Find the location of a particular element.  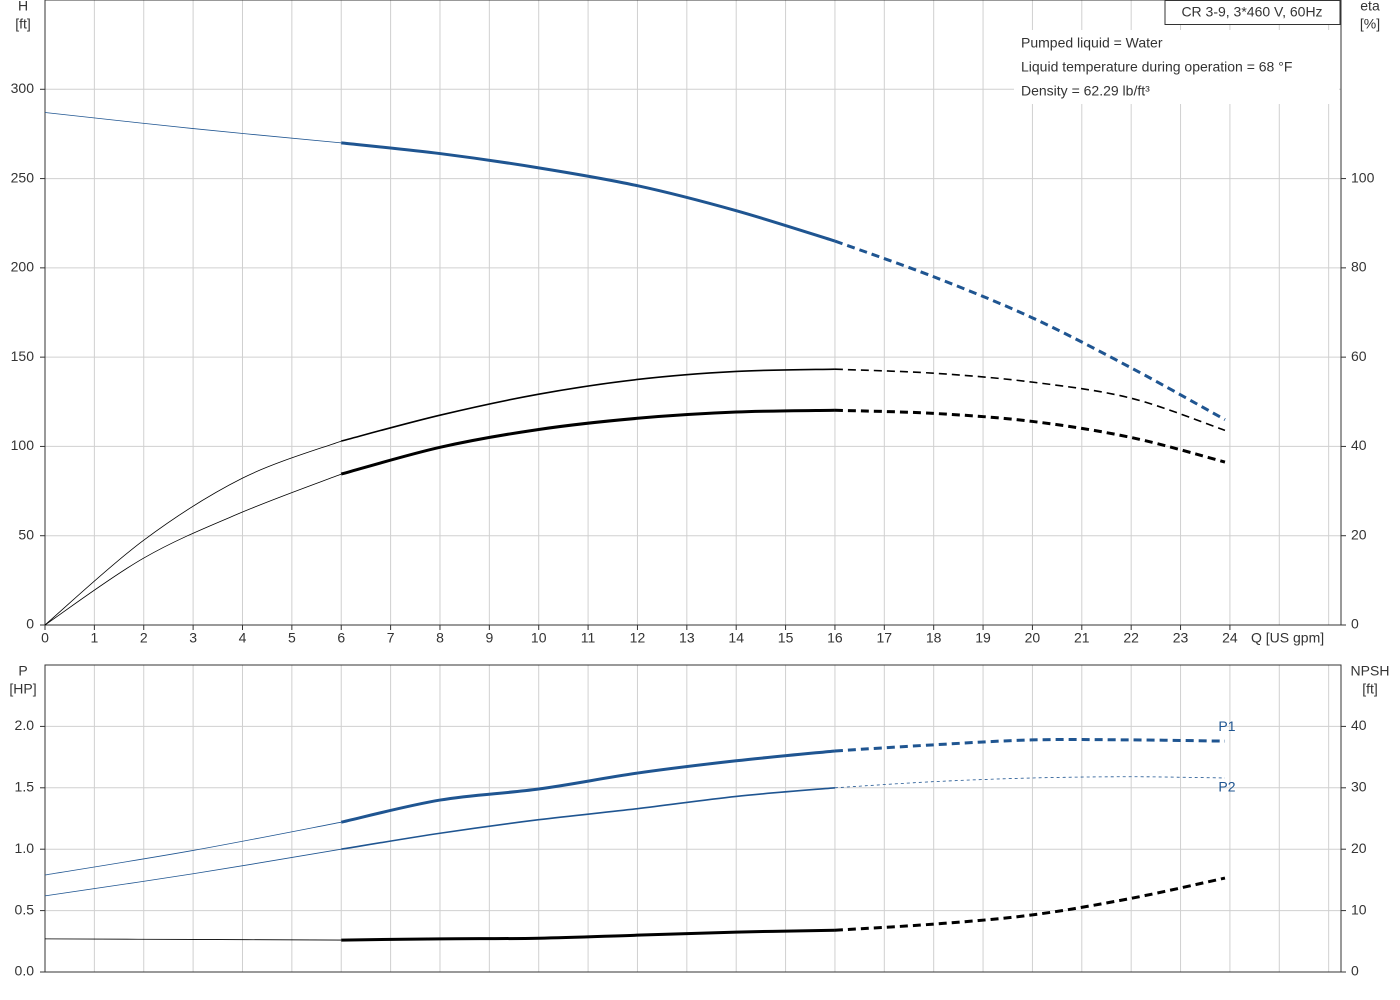

x-tick-label: 7 is located at coordinates (391, 638).